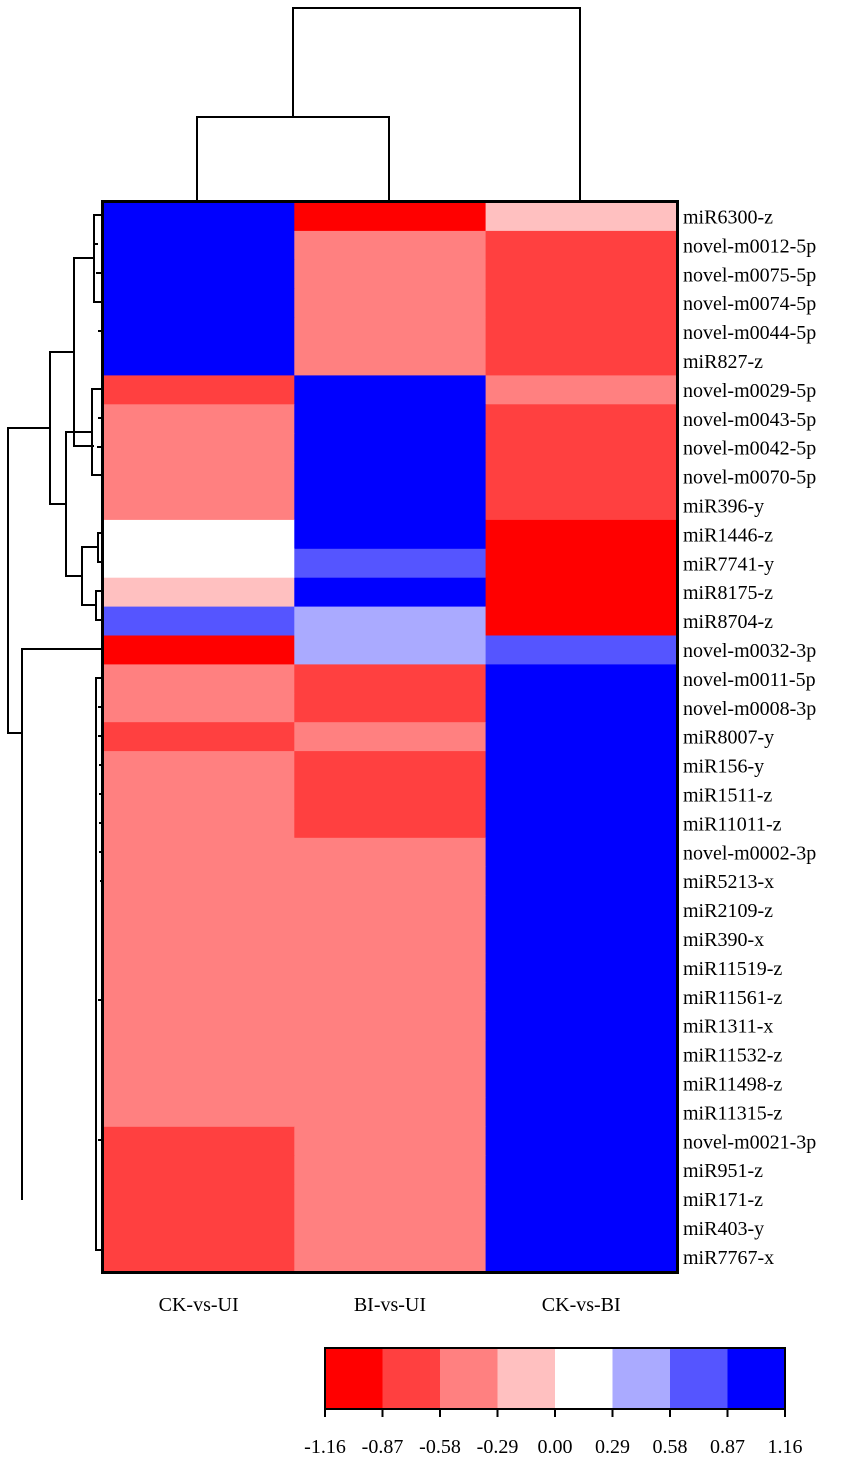 The width and height of the screenshot is (851, 1460). I want to click on legend-tick-label: -0.58, so click(440, 1447).